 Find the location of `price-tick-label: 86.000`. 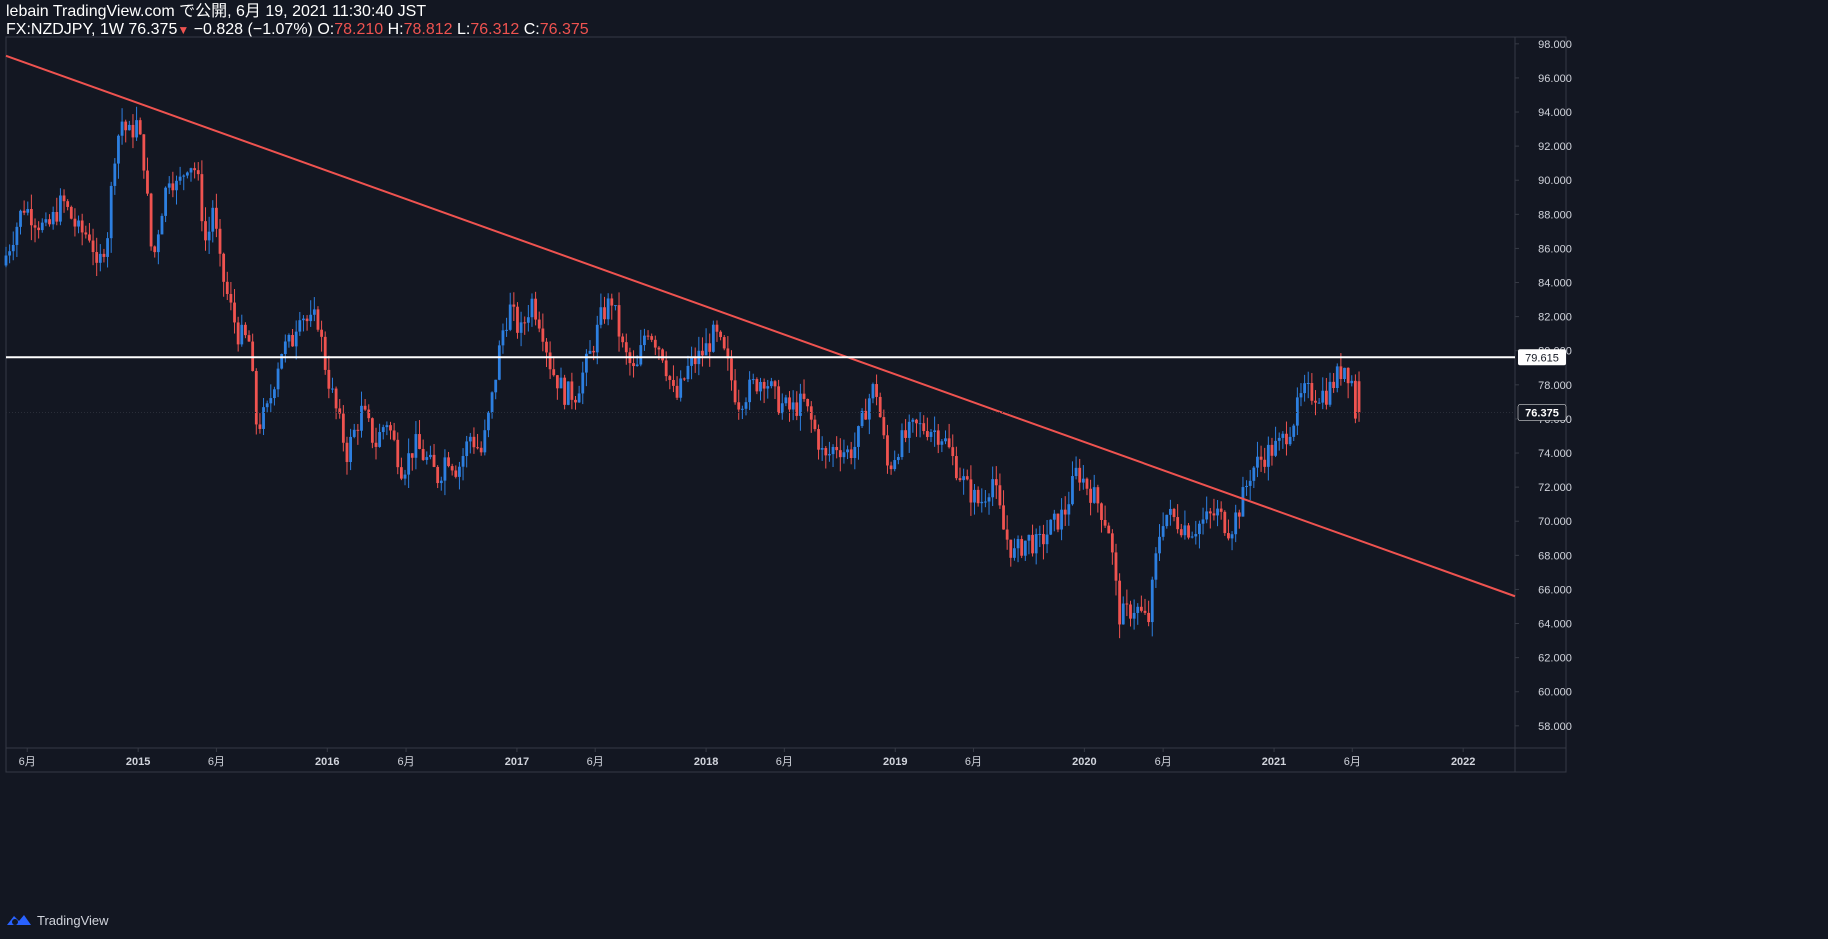

price-tick-label: 86.000 is located at coordinates (1555, 249).